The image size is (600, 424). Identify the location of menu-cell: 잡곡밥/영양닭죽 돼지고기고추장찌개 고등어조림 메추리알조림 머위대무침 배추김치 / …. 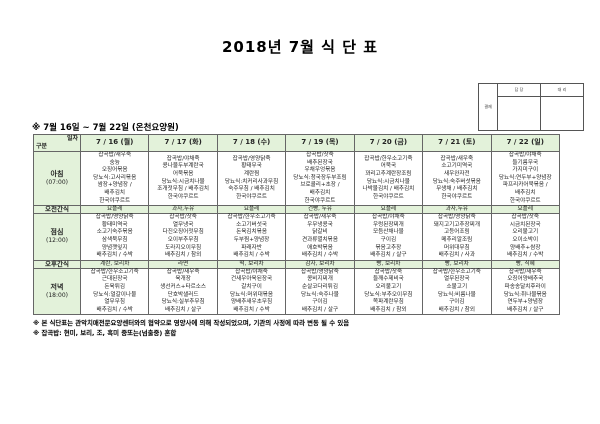
(457, 237).